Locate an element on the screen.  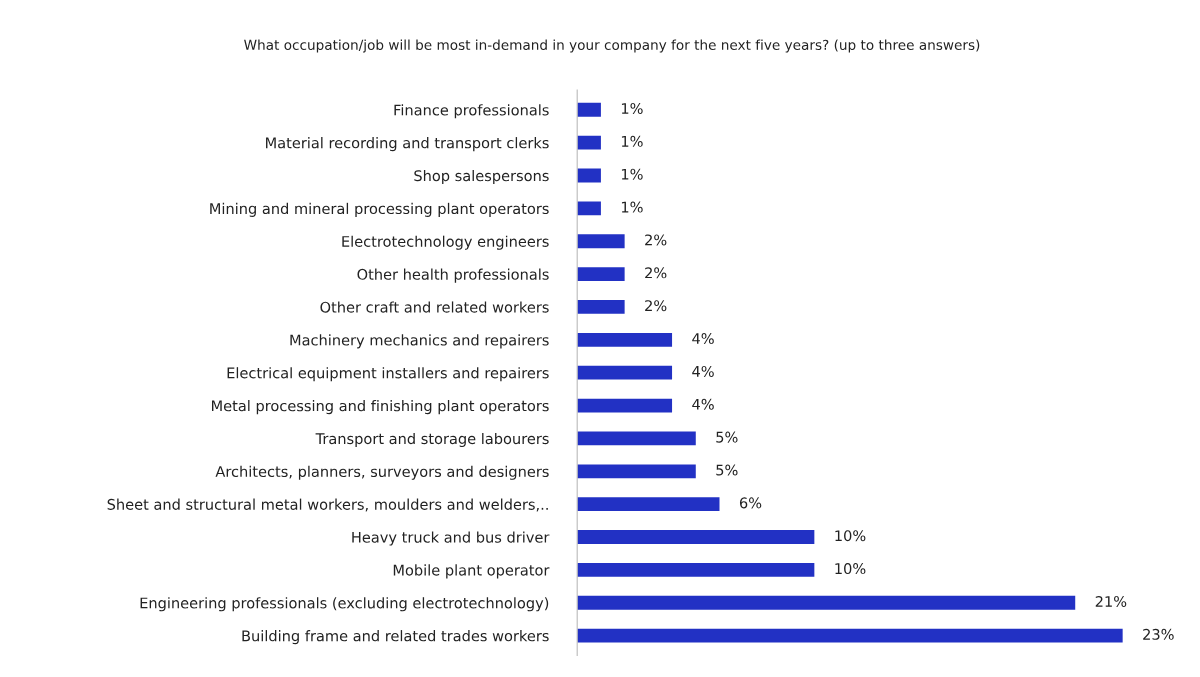
y-tick-label: Shop salespersons is located at coordinates (481, 177).